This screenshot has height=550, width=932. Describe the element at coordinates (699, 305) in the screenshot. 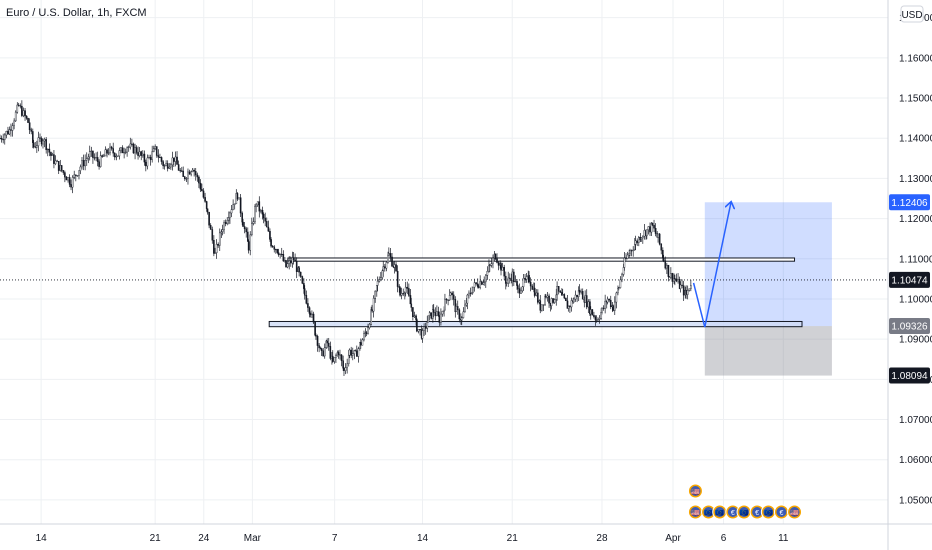

I see `projection-down-arrow` at that location.